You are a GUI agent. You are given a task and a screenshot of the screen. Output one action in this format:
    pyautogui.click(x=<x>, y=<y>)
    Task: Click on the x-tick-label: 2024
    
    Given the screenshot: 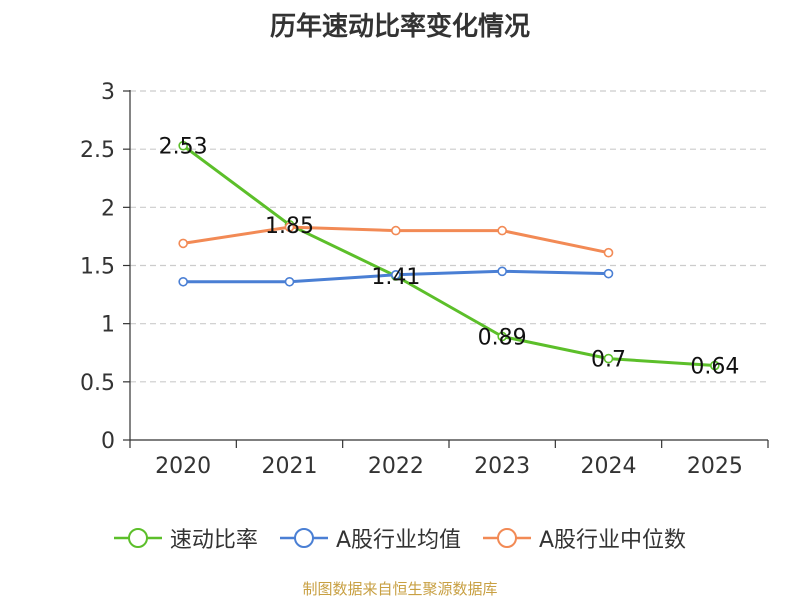 What is the action you would take?
    pyautogui.click(x=609, y=466)
    